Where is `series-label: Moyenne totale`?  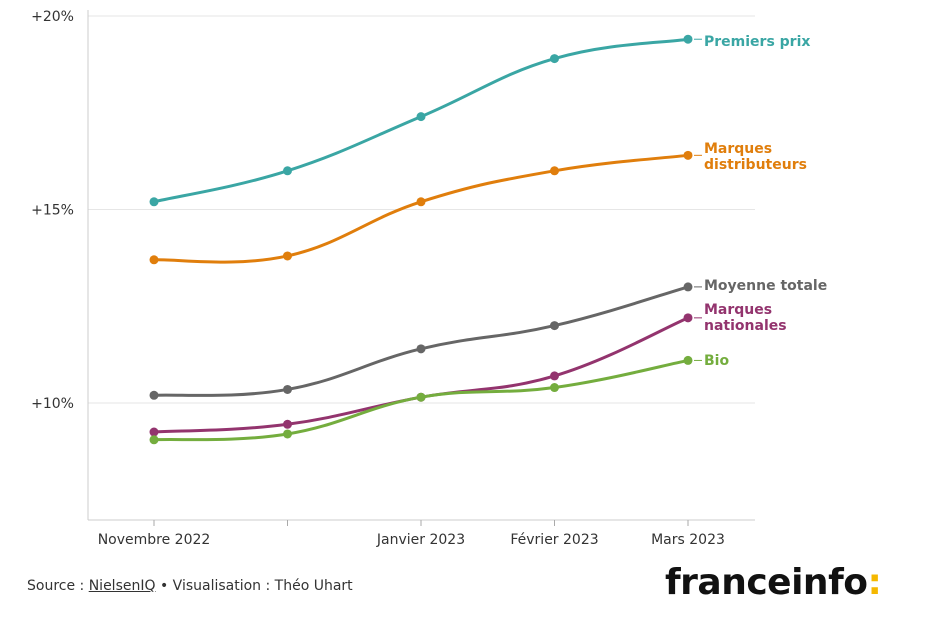
series-label: Moyenne totale is located at coordinates (765, 286).